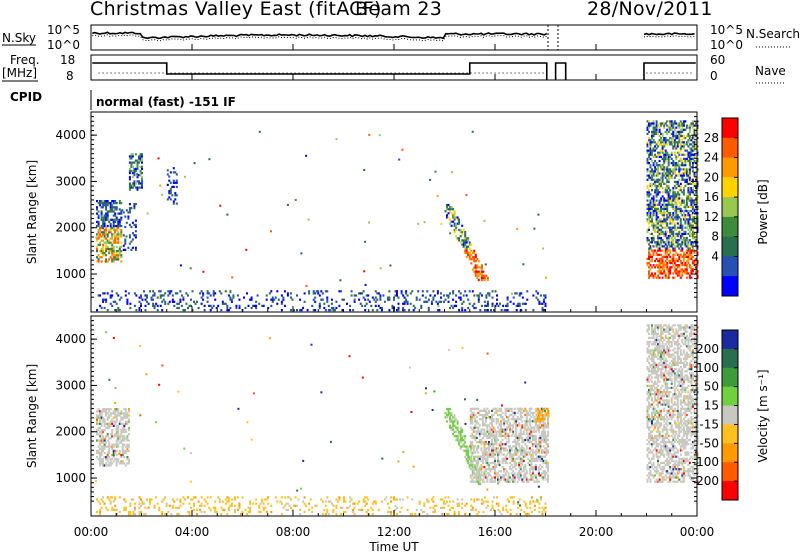 Image resolution: width=800 pixels, height=558 pixels. Describe the element at coordinates (25, 60) in the screenshot. I see `freq-label: Freq.` at that location.